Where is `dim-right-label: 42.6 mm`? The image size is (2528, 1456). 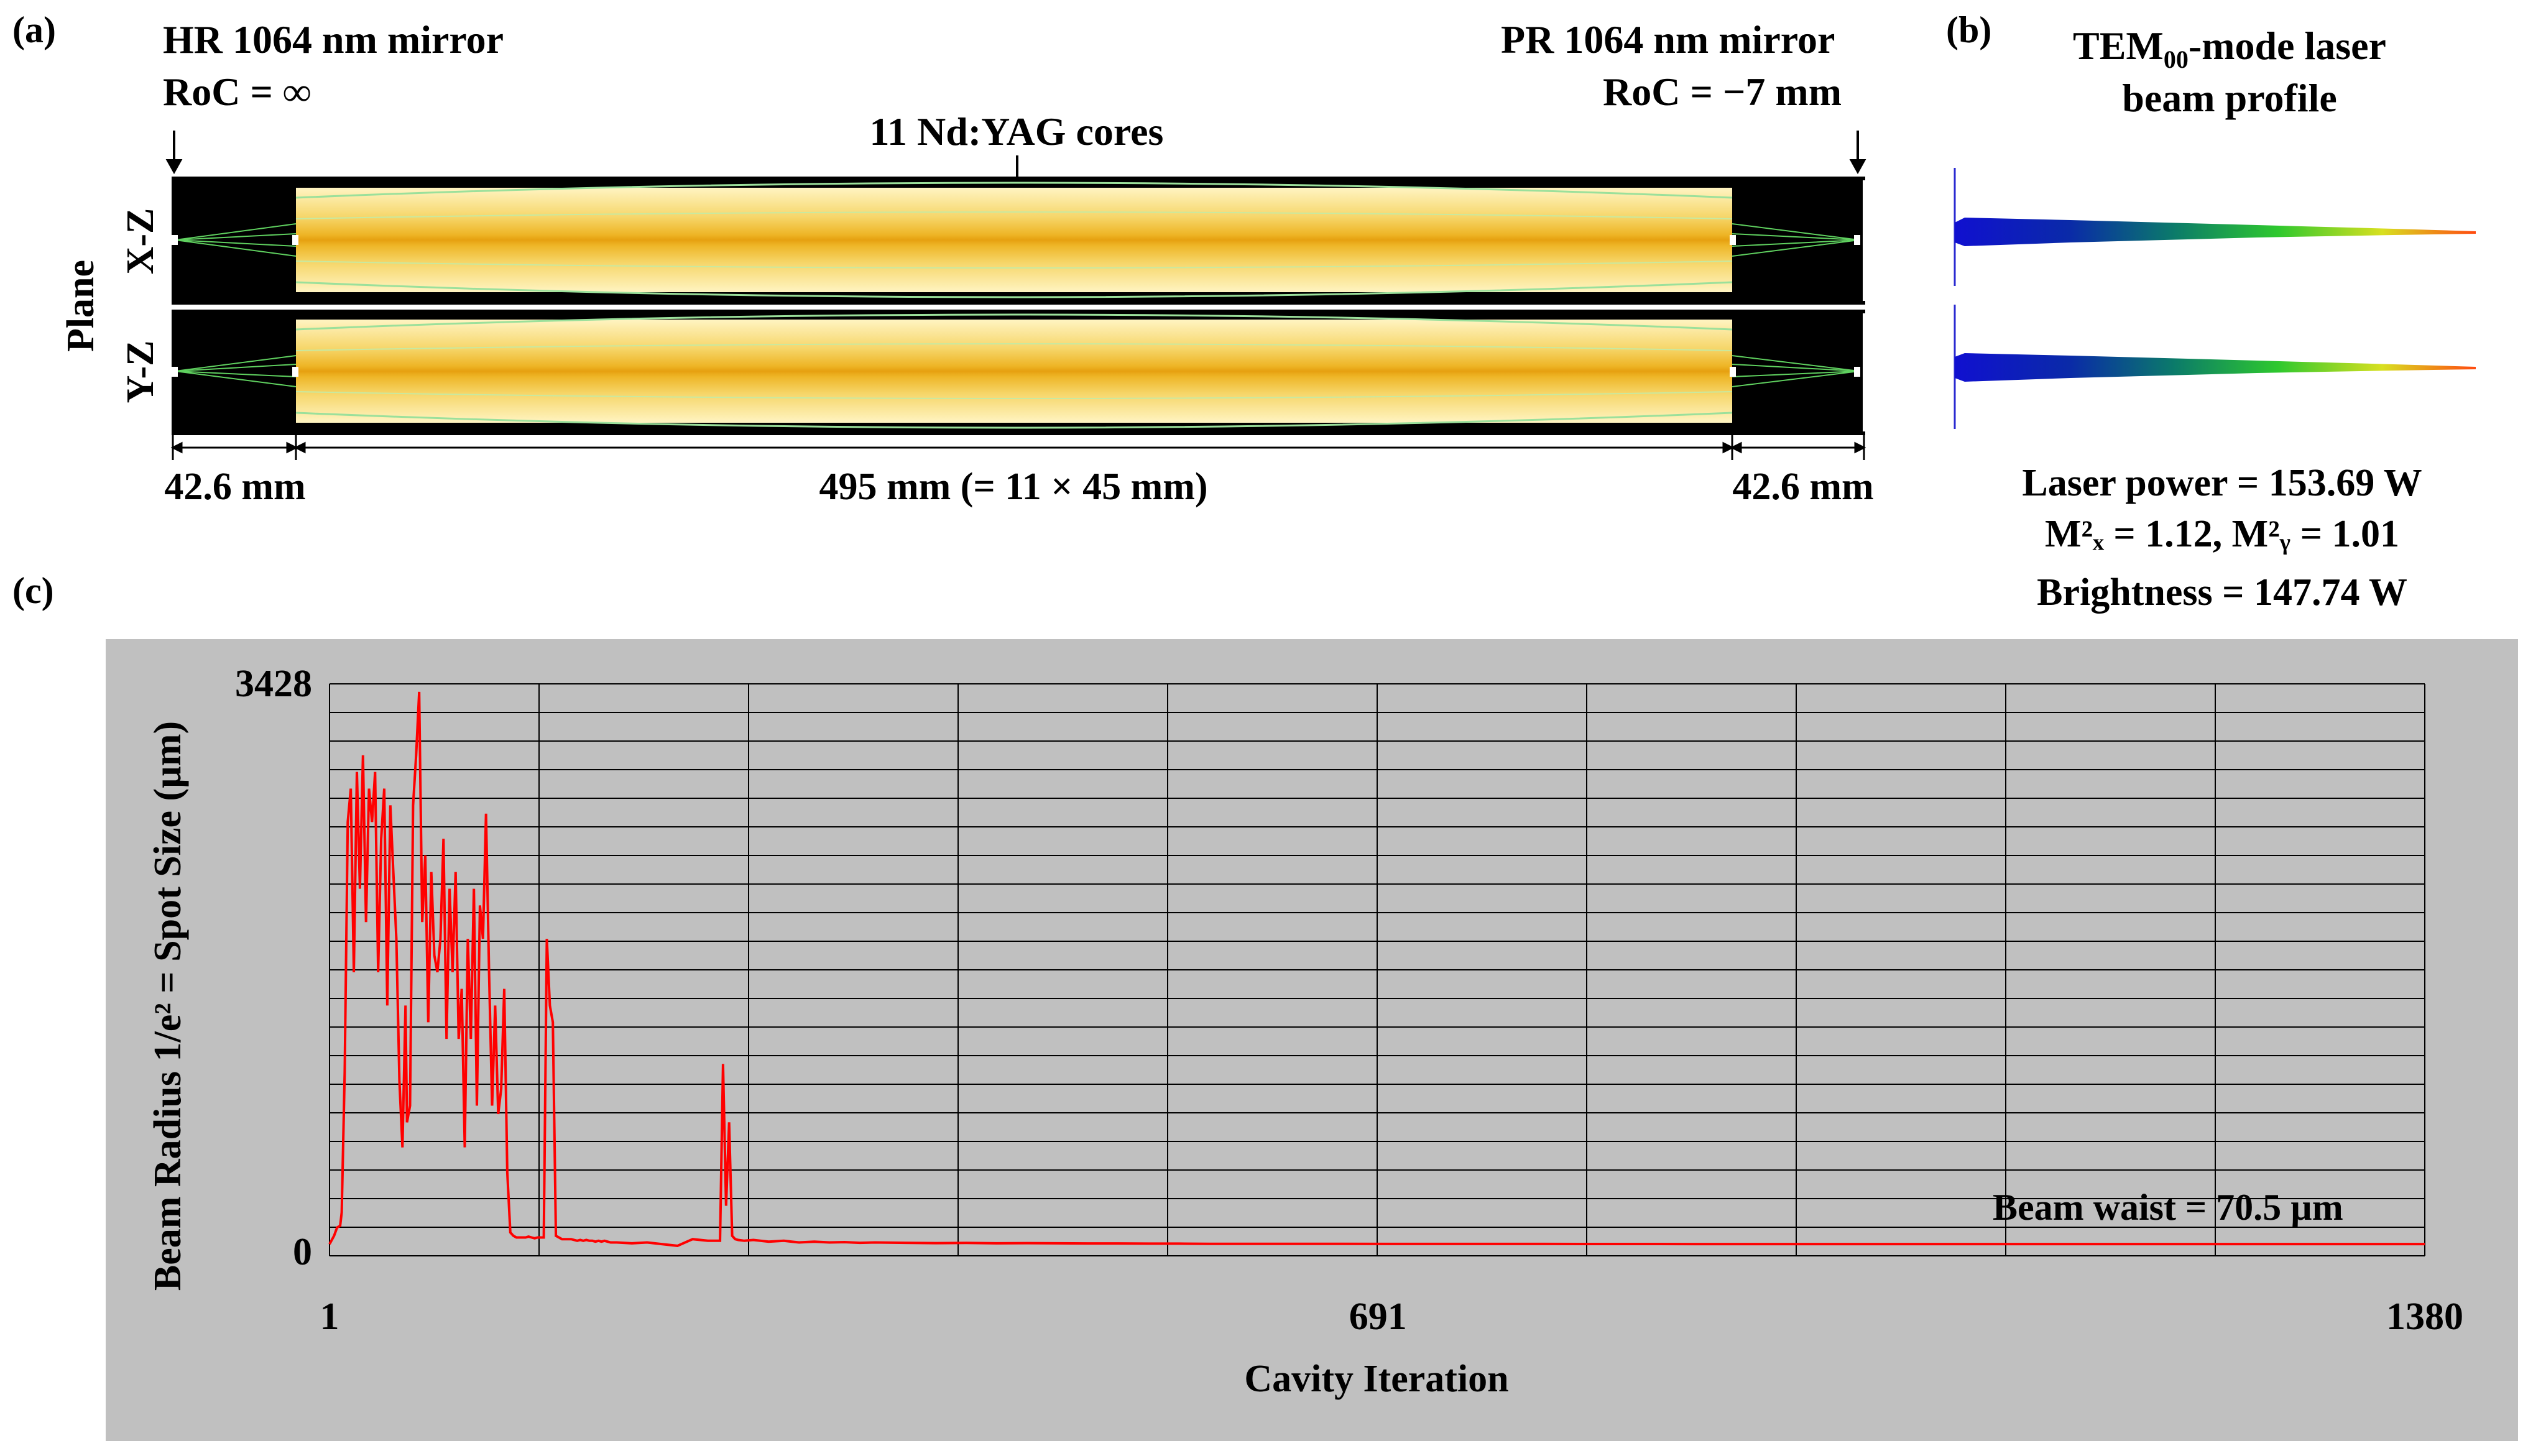
dim-right-label: 42.6 mm is located at coordinates (1803, 487).